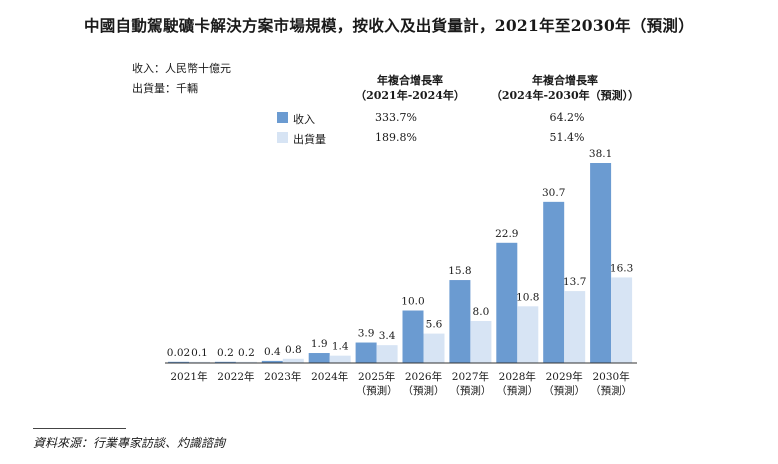 This screenshot has height=464, width=778. What do you see at coordinates (366, 334) in the screenshot?
I see `data-label-revenue-5: 3.9` at bounding box center [366, 334].